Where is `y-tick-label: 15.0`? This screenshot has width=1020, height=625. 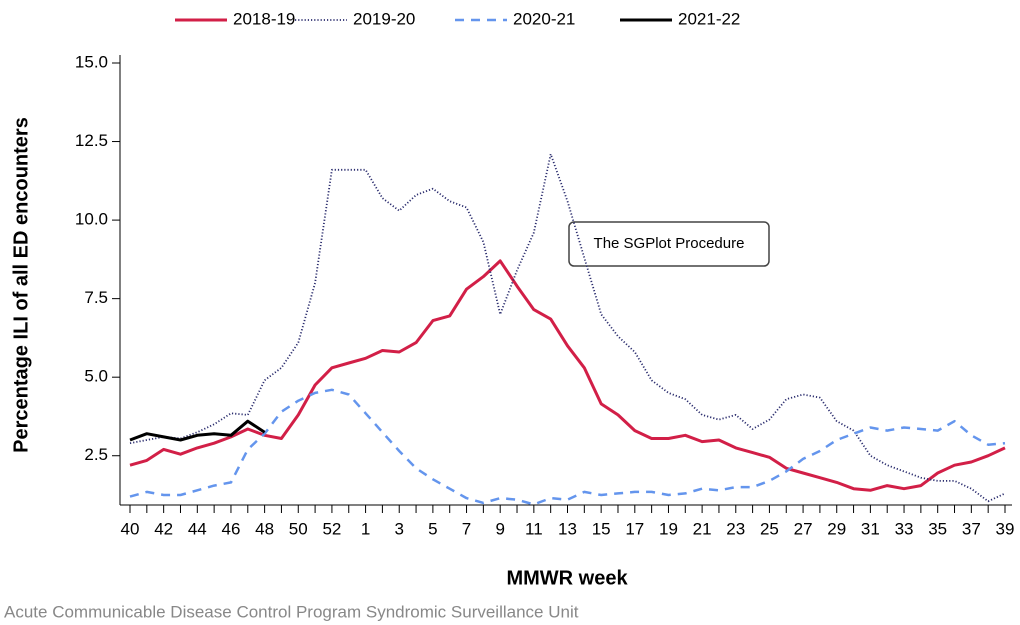
y-tick-label: 15.0 is located at coordinates (91, 61).